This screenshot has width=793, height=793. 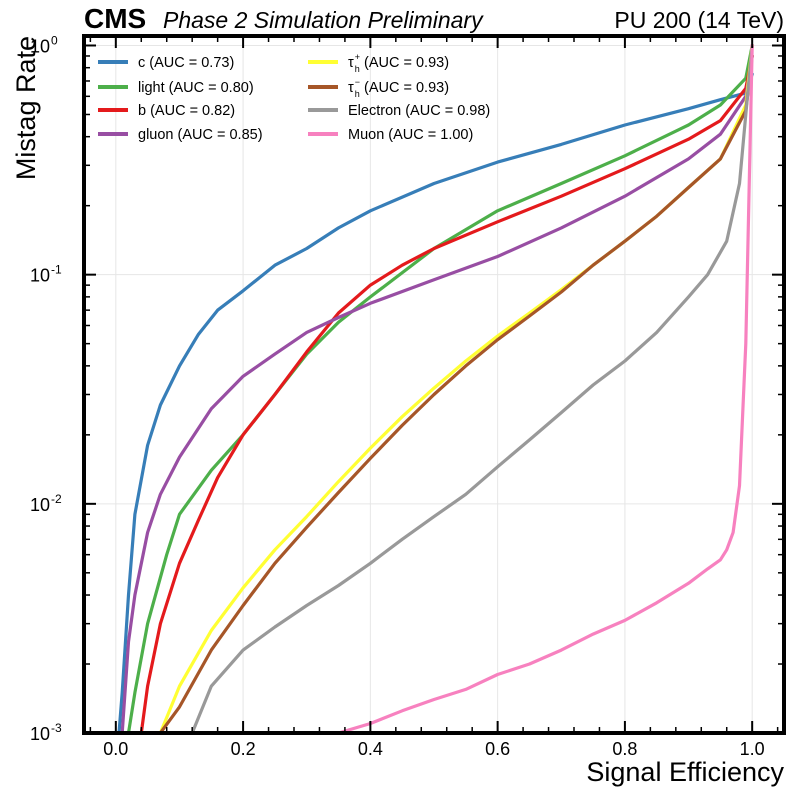 What do you see at coordinates (624, 749) in the screenshot?
I see `x-tick-label: 0.8` at bounding box center [624, 749].